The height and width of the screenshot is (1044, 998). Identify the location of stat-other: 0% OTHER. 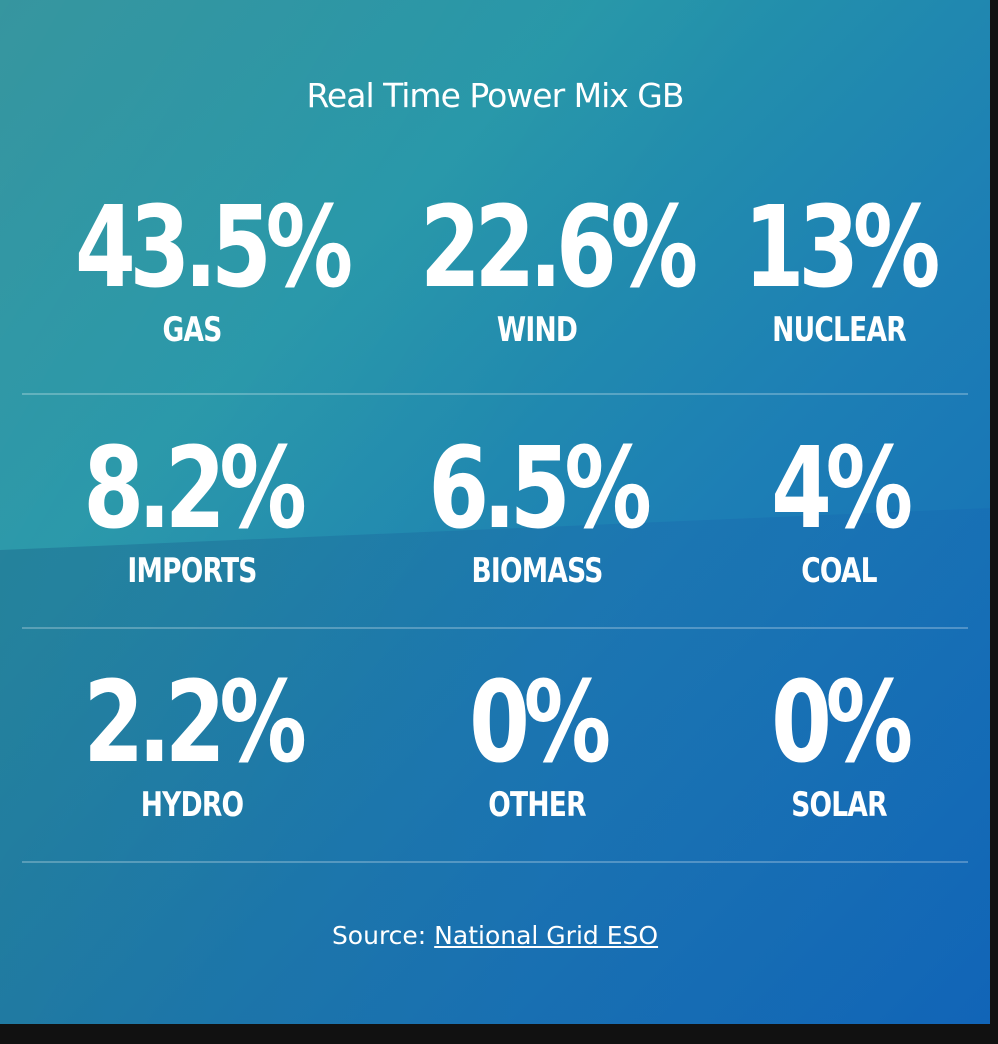
(537, 740).